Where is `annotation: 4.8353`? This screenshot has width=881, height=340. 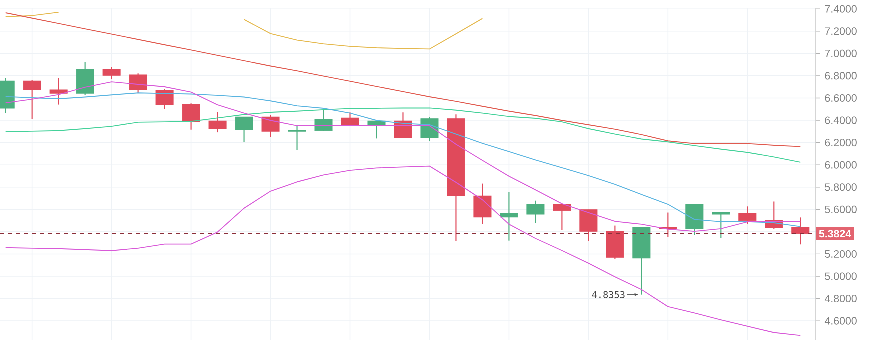 annotation: 4.8353 is located at coordinates (608, 294).